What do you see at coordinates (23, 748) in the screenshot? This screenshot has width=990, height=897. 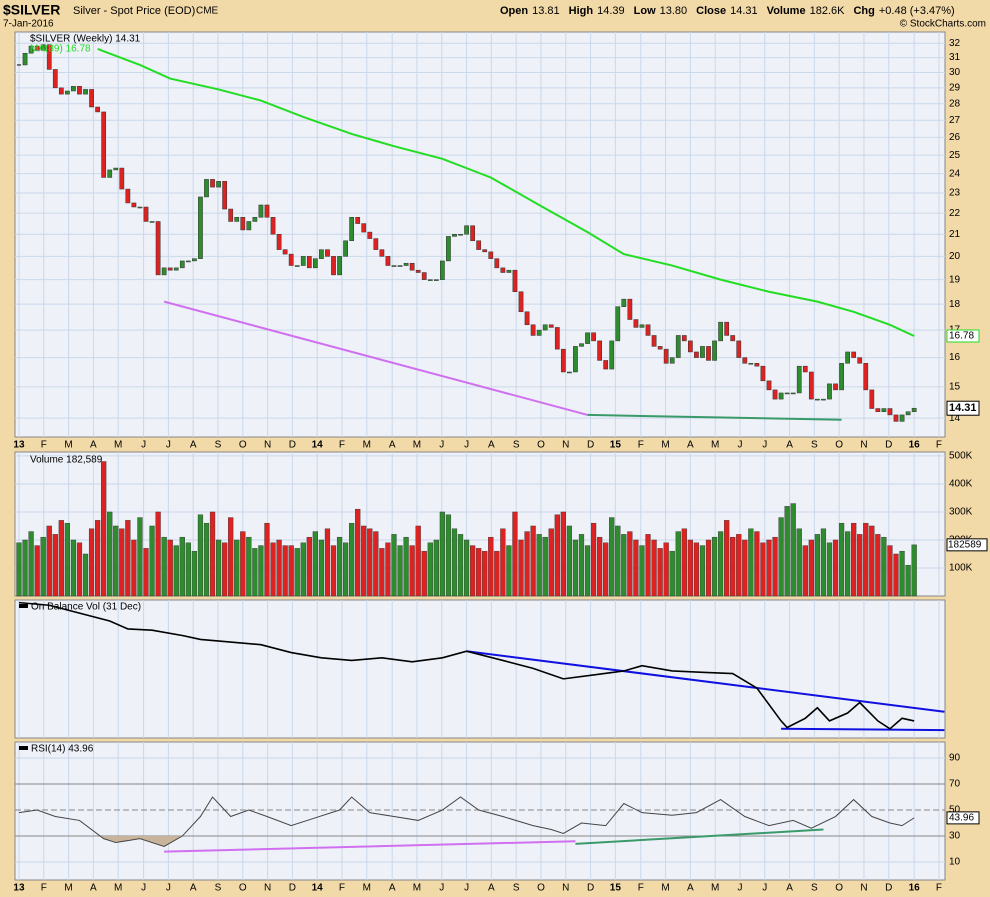 I see `legend-swatch` at bounding box center [23, 748].